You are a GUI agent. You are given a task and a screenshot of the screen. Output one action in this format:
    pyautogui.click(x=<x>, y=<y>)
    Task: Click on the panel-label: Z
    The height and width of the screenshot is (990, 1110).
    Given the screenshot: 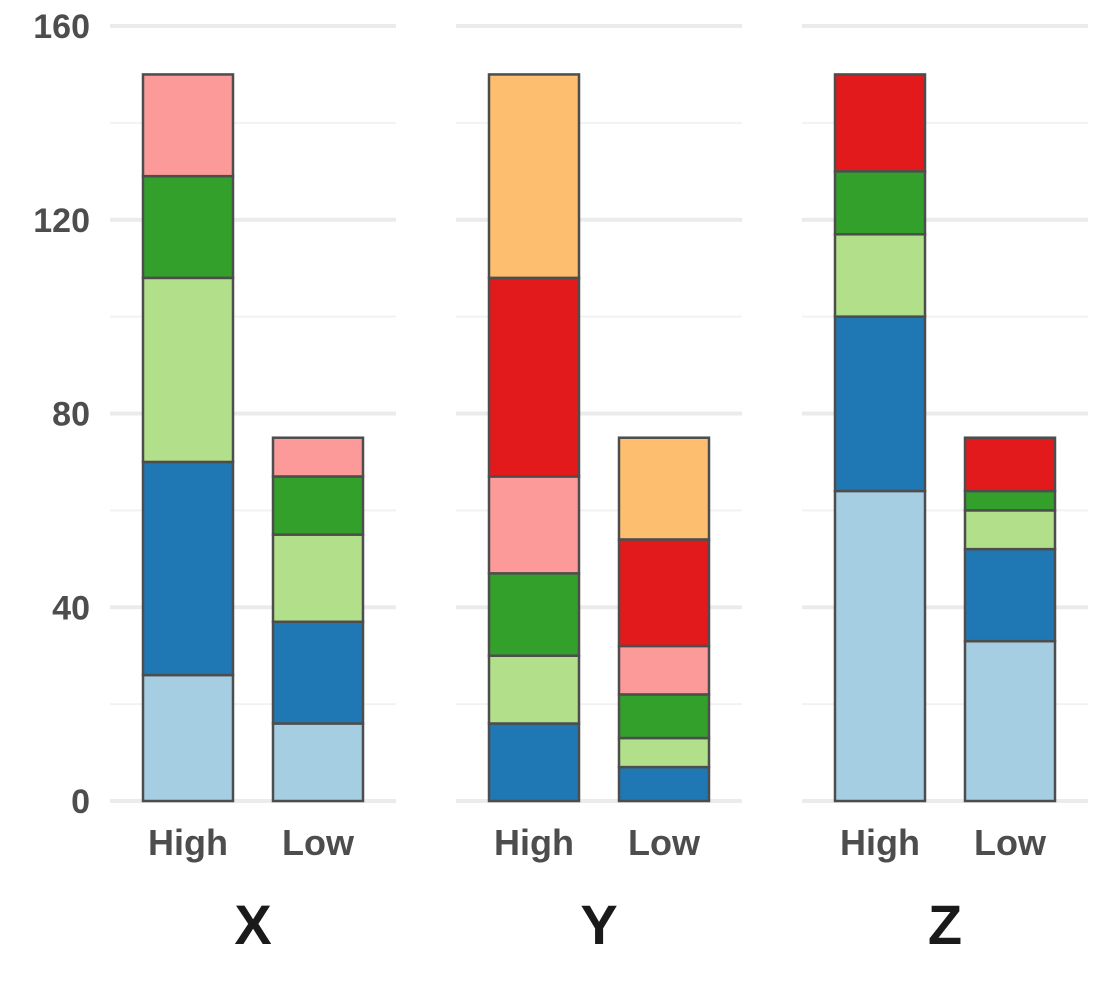 What is the action you would take?
    pyautogui.click(x=945, y=924)
    